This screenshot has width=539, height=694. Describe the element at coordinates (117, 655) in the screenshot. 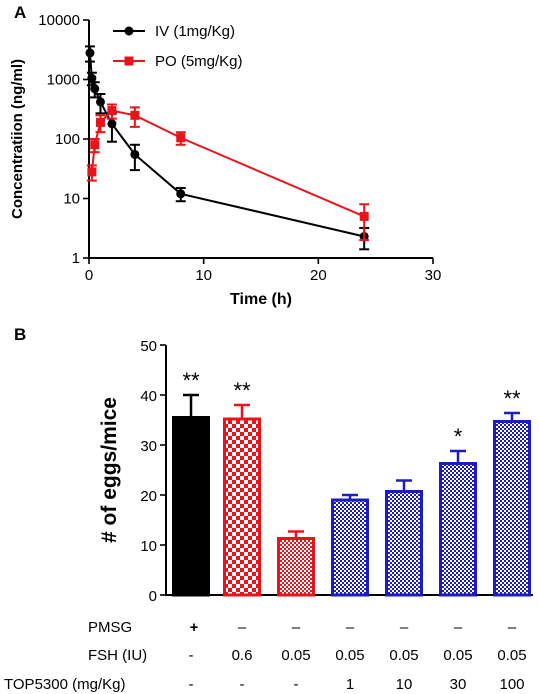

I see `condition-label: FSH (IU)` at that location.